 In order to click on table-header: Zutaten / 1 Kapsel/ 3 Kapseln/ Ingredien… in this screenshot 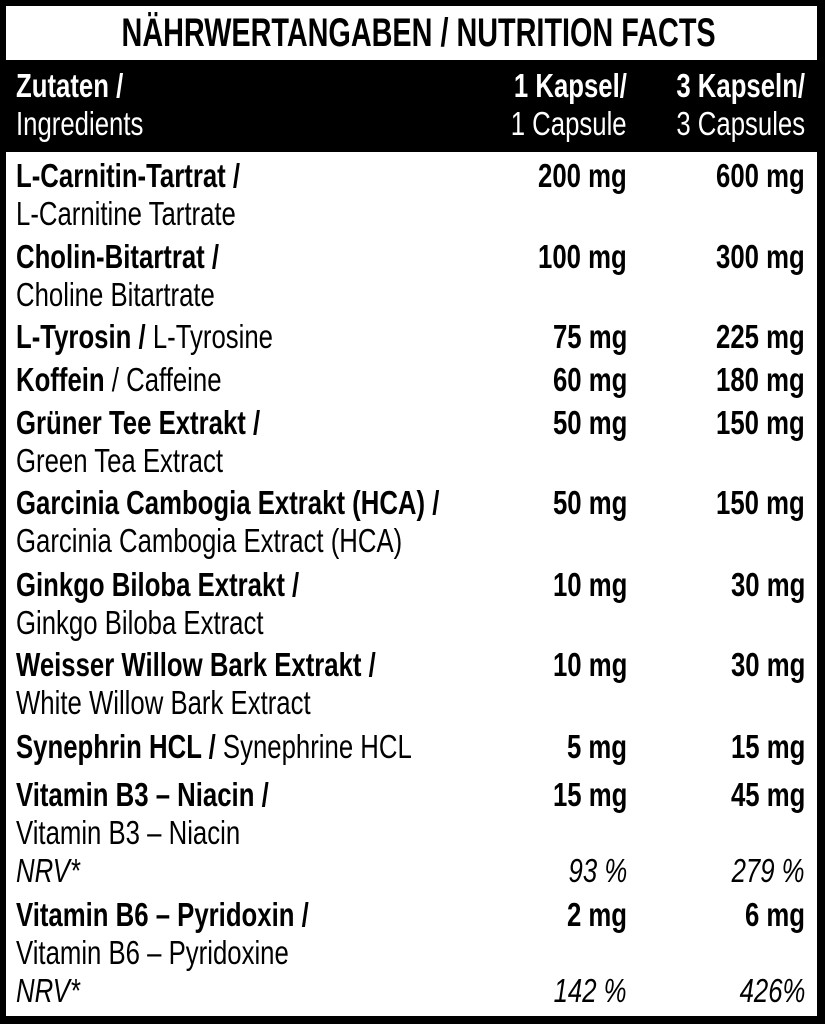, I will do `click(411, 106)`.